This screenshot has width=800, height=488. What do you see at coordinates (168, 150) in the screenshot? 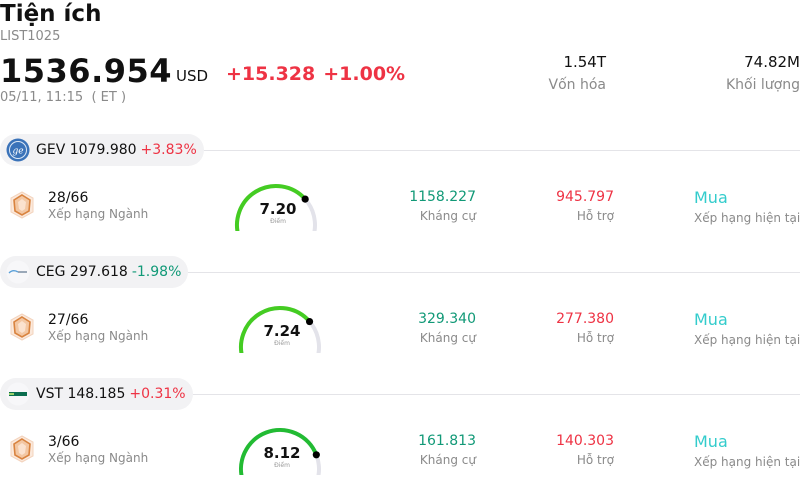
I see `stock-change-percent: +3.83%` at bounding box center [168, 150].